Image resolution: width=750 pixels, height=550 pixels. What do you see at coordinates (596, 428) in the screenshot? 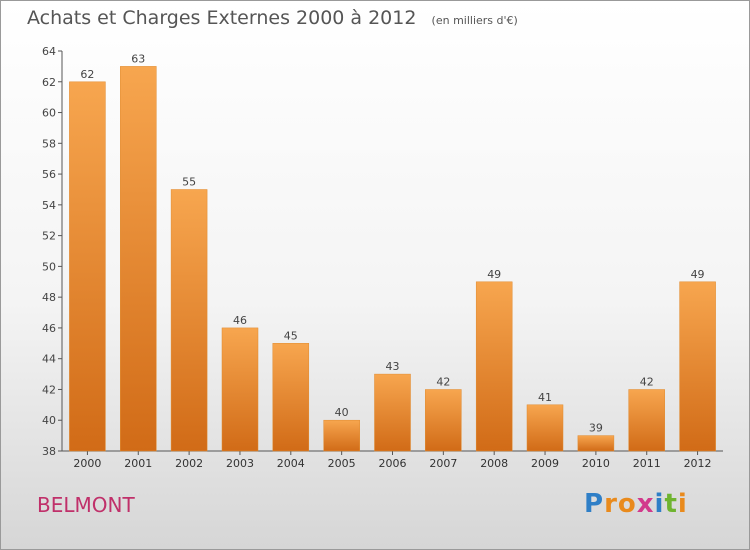
I see `data-label: 39` at bounding box center [596, 428].